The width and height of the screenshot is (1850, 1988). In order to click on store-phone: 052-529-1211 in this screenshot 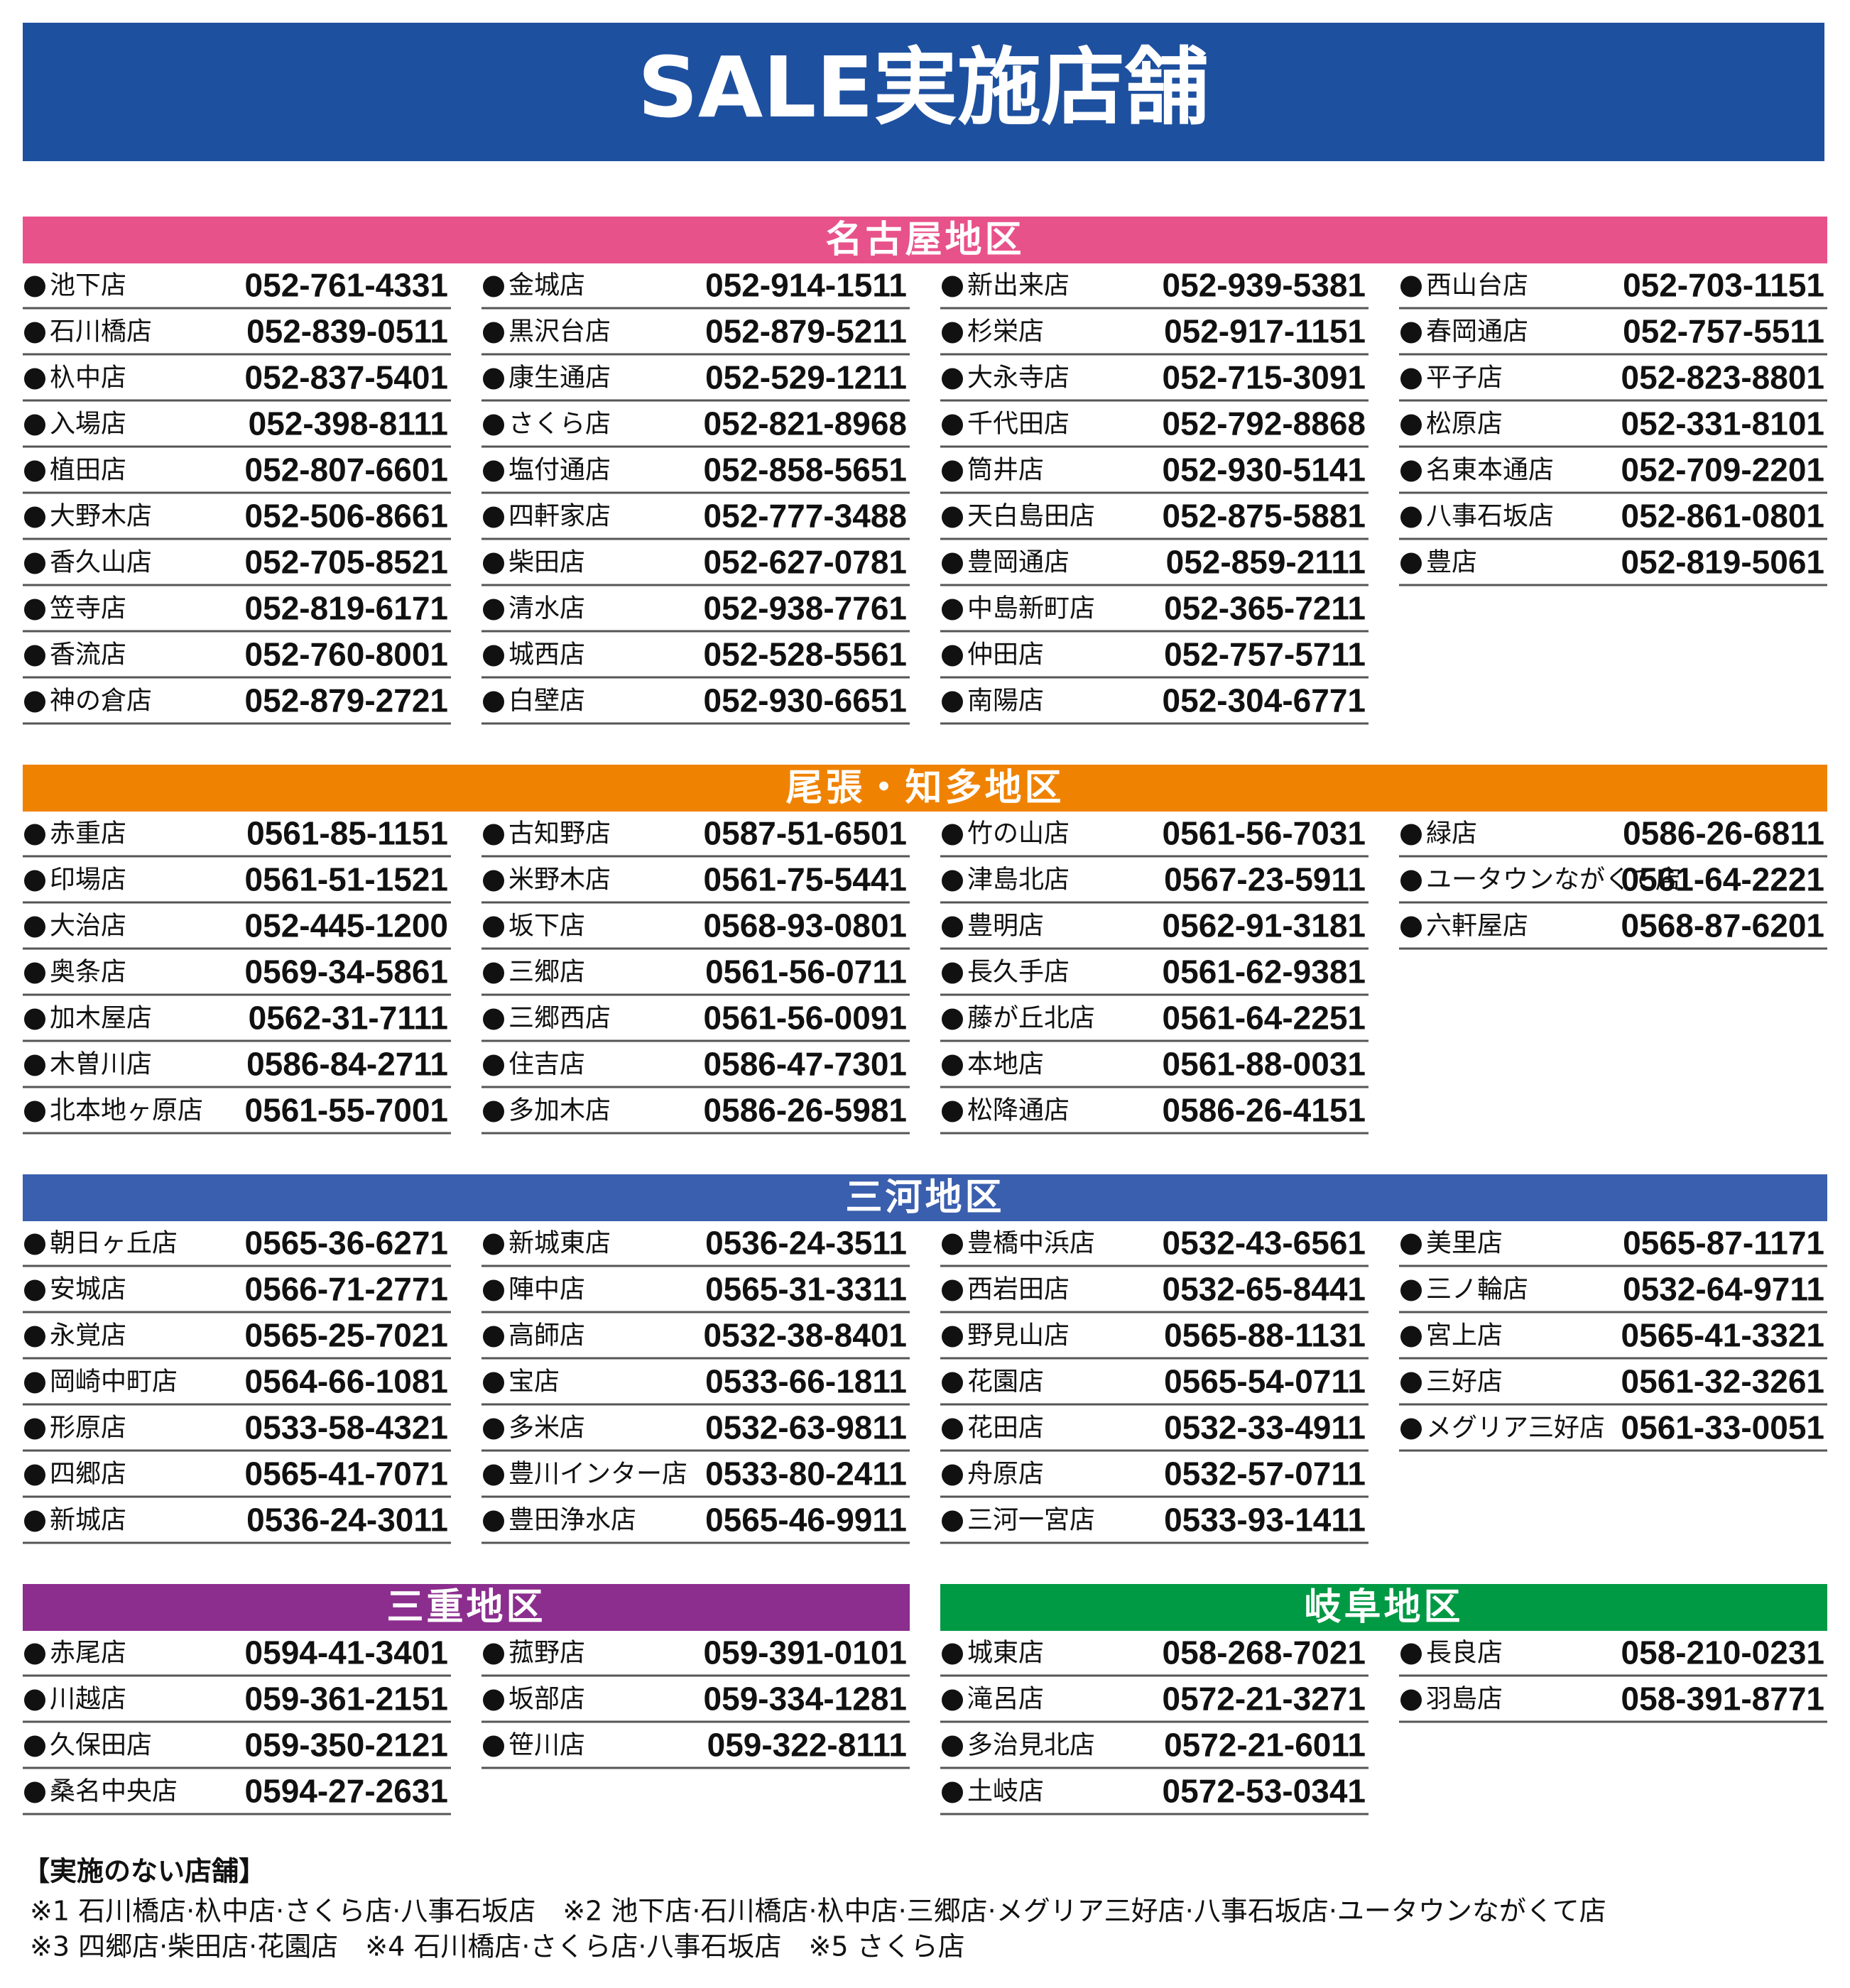, I will do `click(806, 377)`.